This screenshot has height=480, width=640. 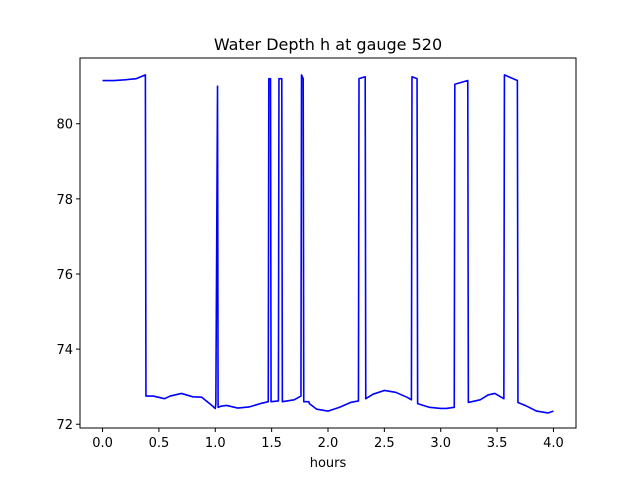 What do you see at coordinates (440, 443) in the screenshot?
I see `x-tick-label: 3.0` at bounding box center [440, 443].